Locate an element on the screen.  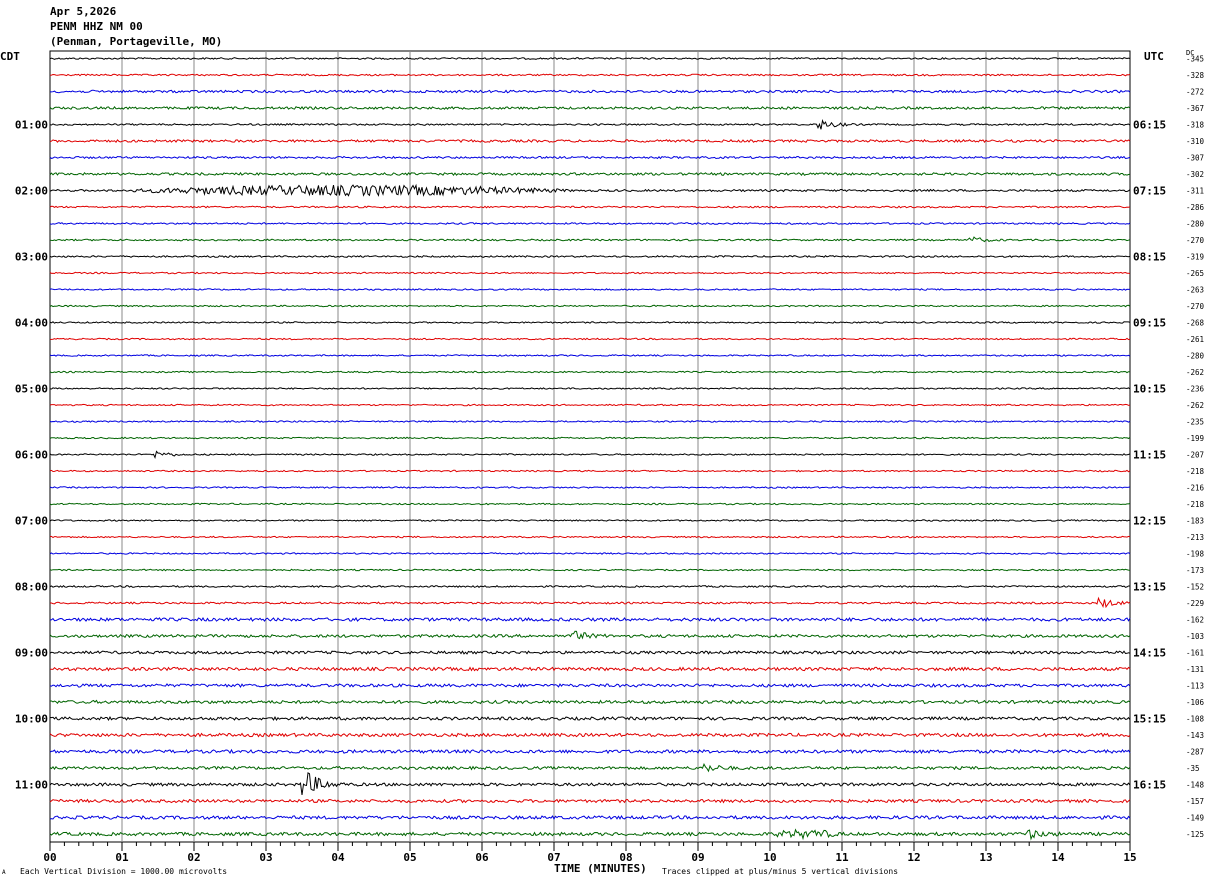
x-tick-label: 15 is located at coordinates (1129, 857).